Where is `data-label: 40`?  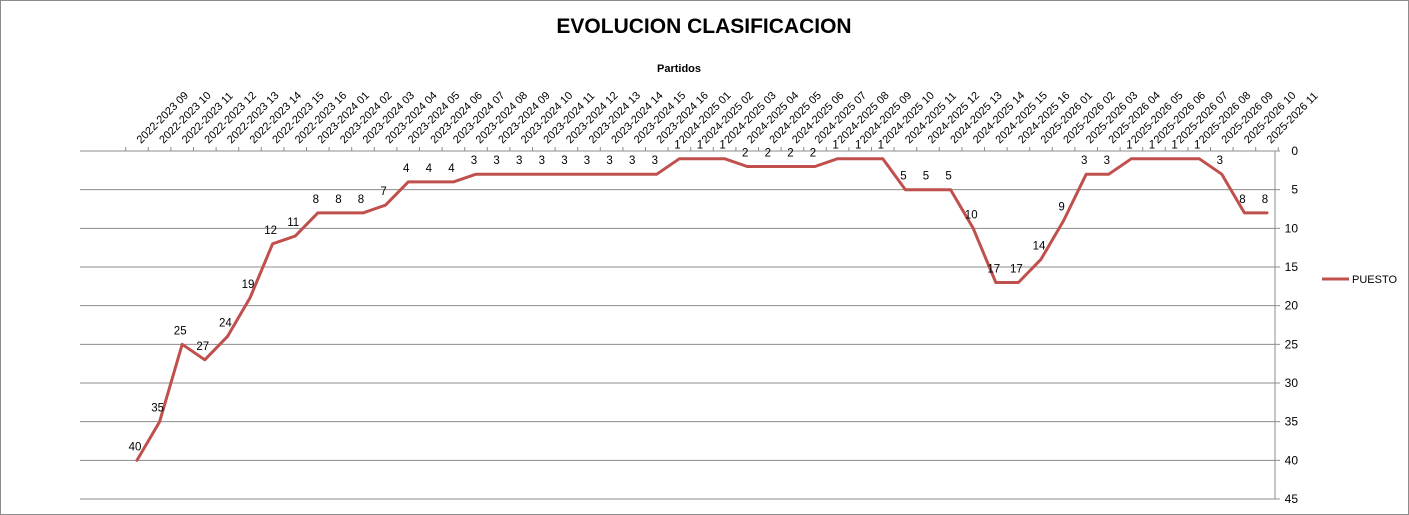
data-label: 40 is located at coordinates (135, 447).